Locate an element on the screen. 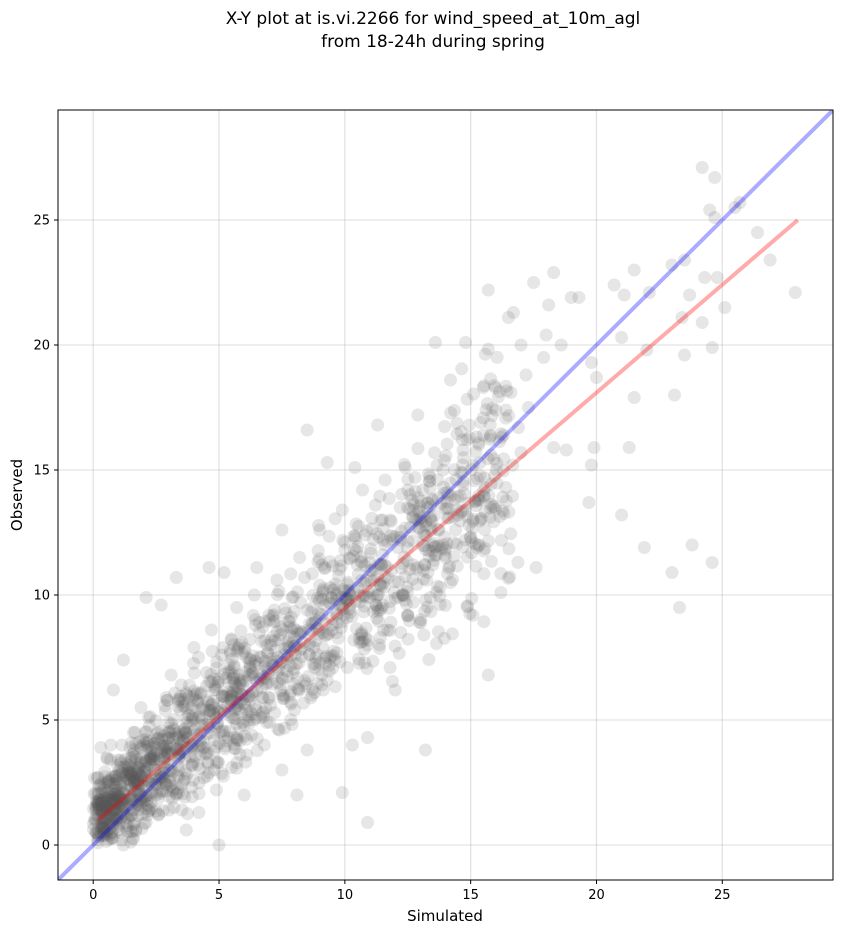 This screenshot has height=934, width=843. x-tick-label: 20 is located at coordinates (596, 895).